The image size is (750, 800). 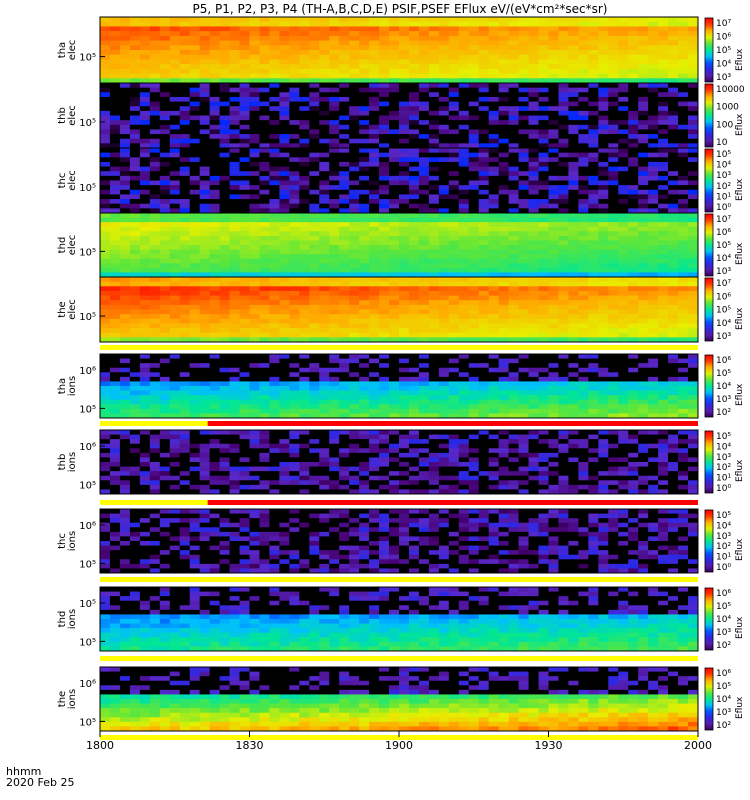 I want to click on colorbar-tick-label: 10000, so click(x=730, y=90).